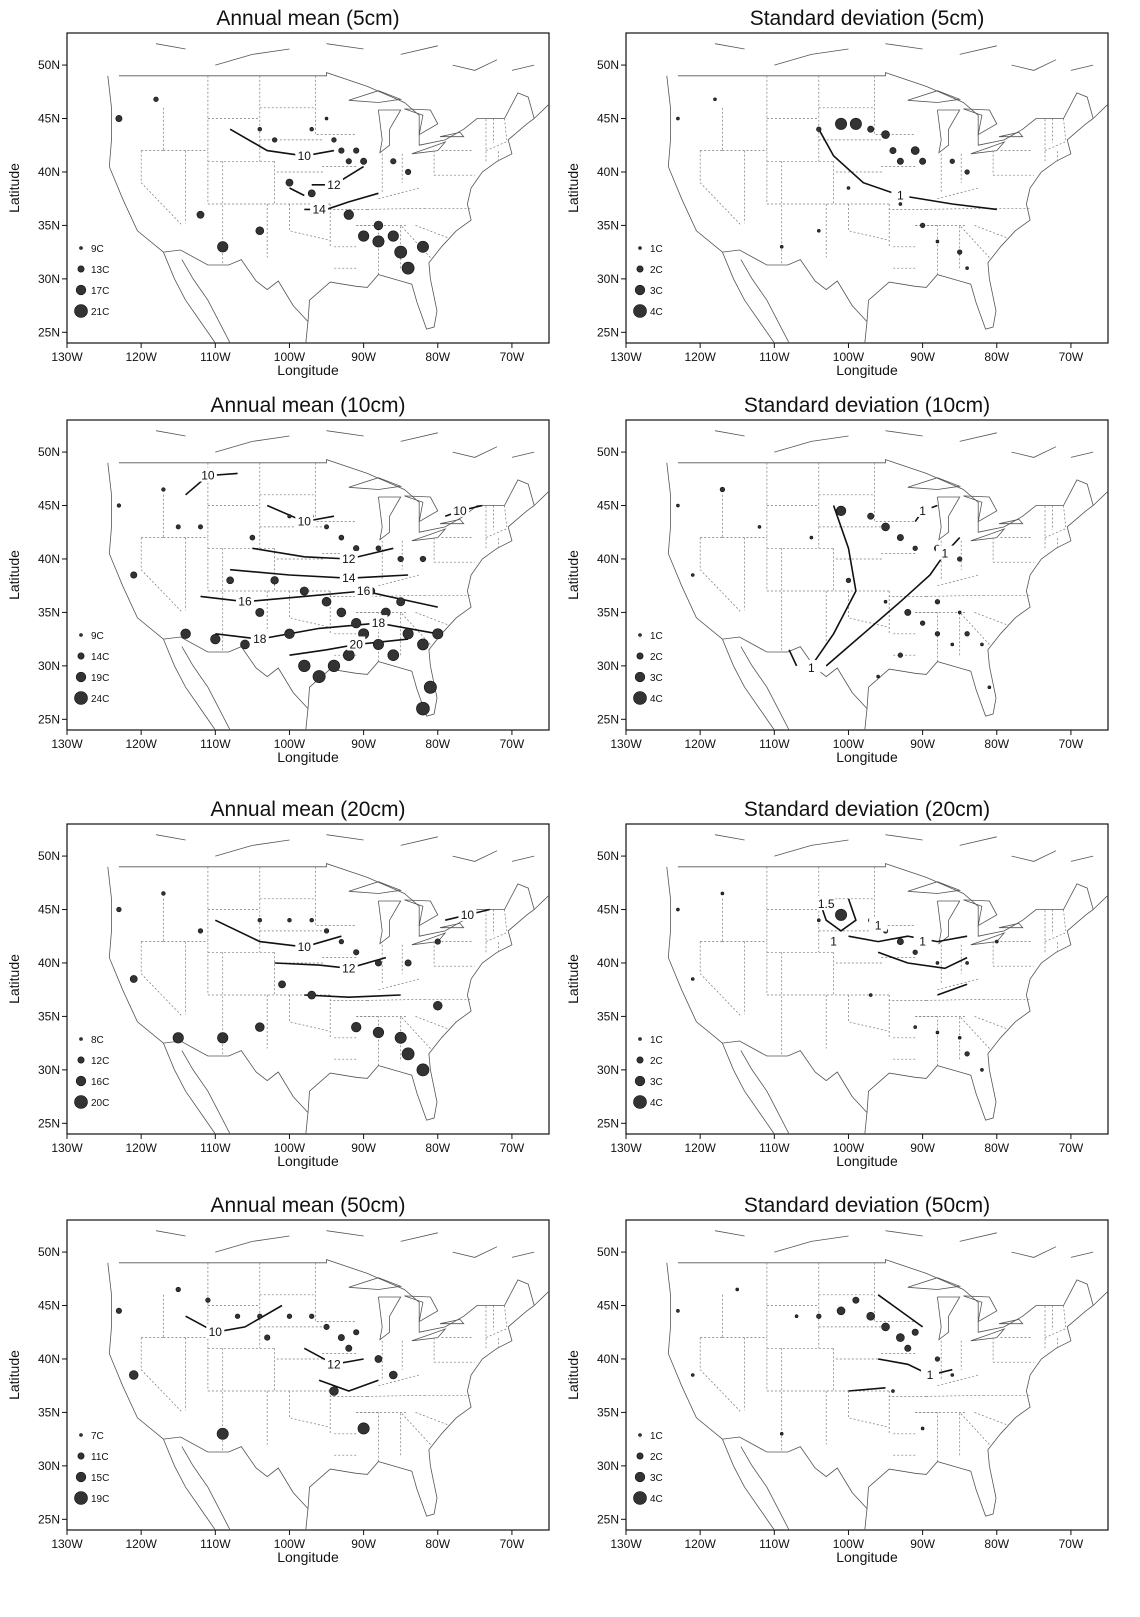 The image size is (1140, 1617). I want to click on panel-title: Annual mean (50cm), so click(308, 1205).